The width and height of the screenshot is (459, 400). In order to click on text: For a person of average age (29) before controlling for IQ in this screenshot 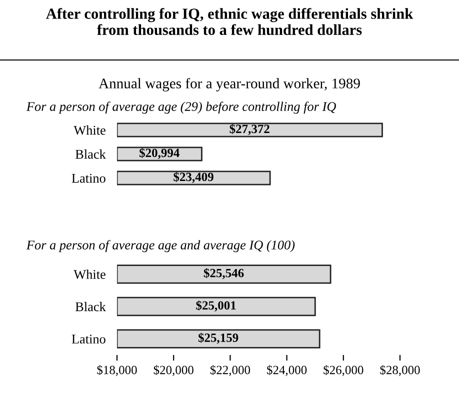, I will do `click(181, 108)`.